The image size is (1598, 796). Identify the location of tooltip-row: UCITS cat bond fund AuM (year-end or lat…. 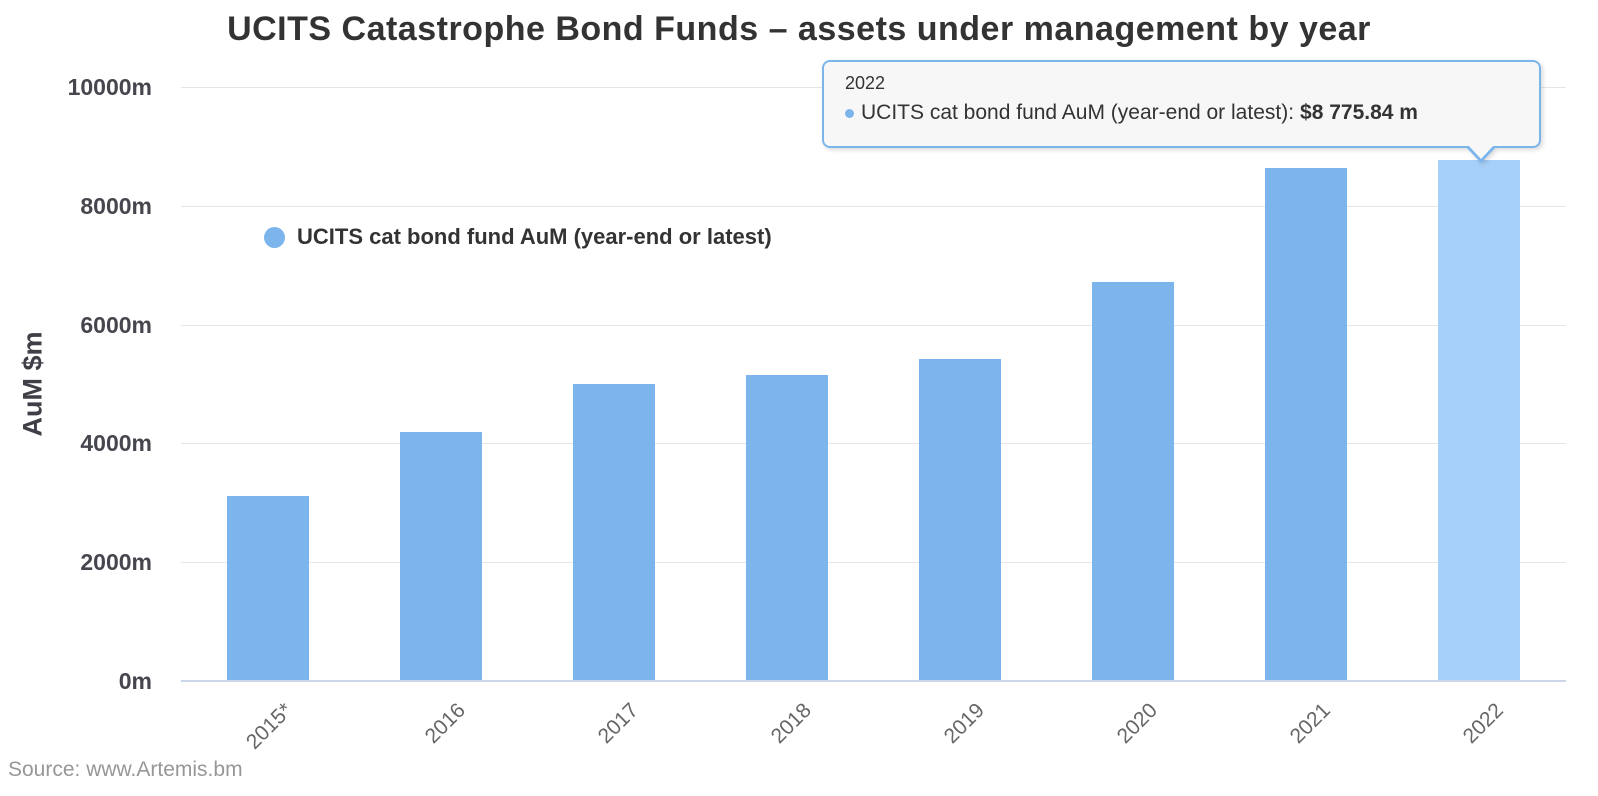
(1192, 113).